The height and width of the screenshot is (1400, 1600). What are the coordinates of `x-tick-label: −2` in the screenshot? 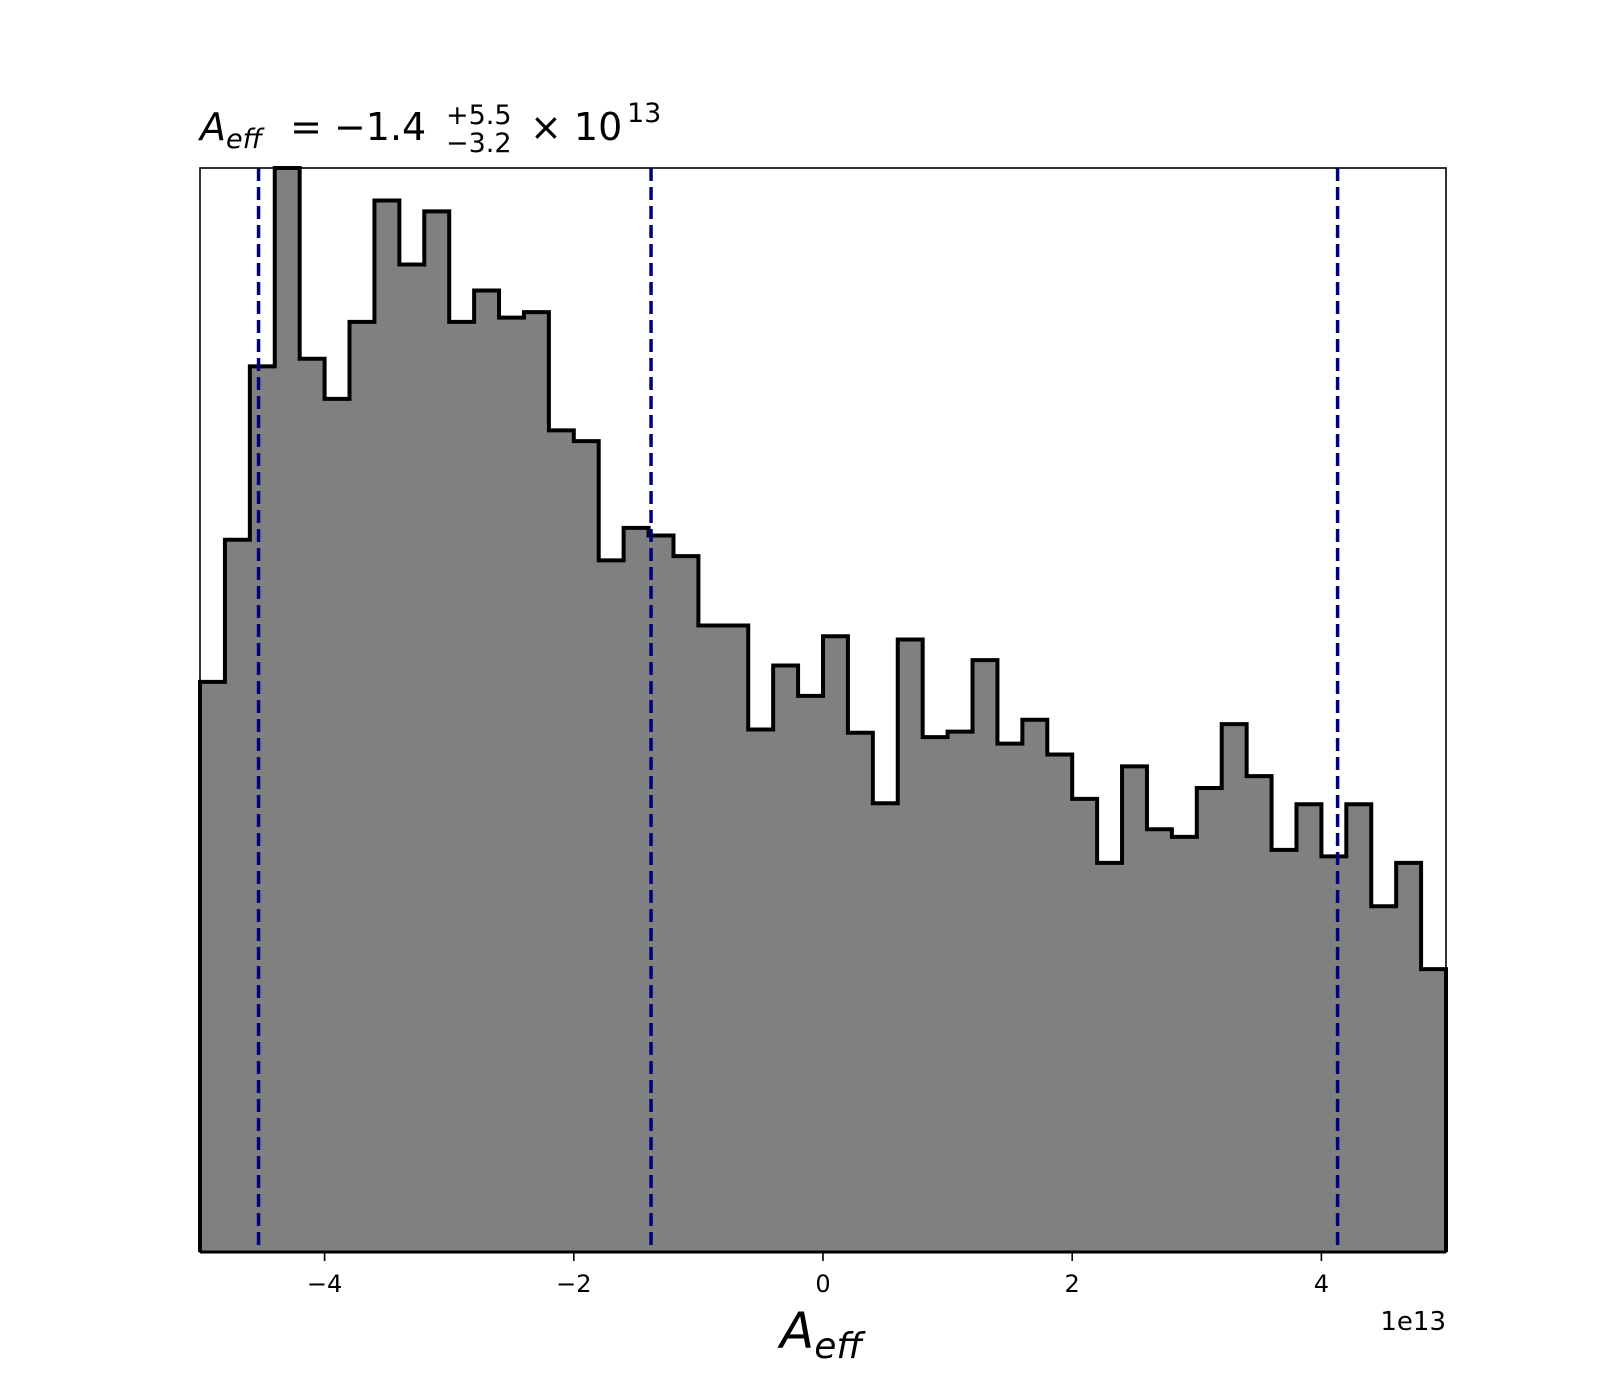 It's located at (573, 1284).